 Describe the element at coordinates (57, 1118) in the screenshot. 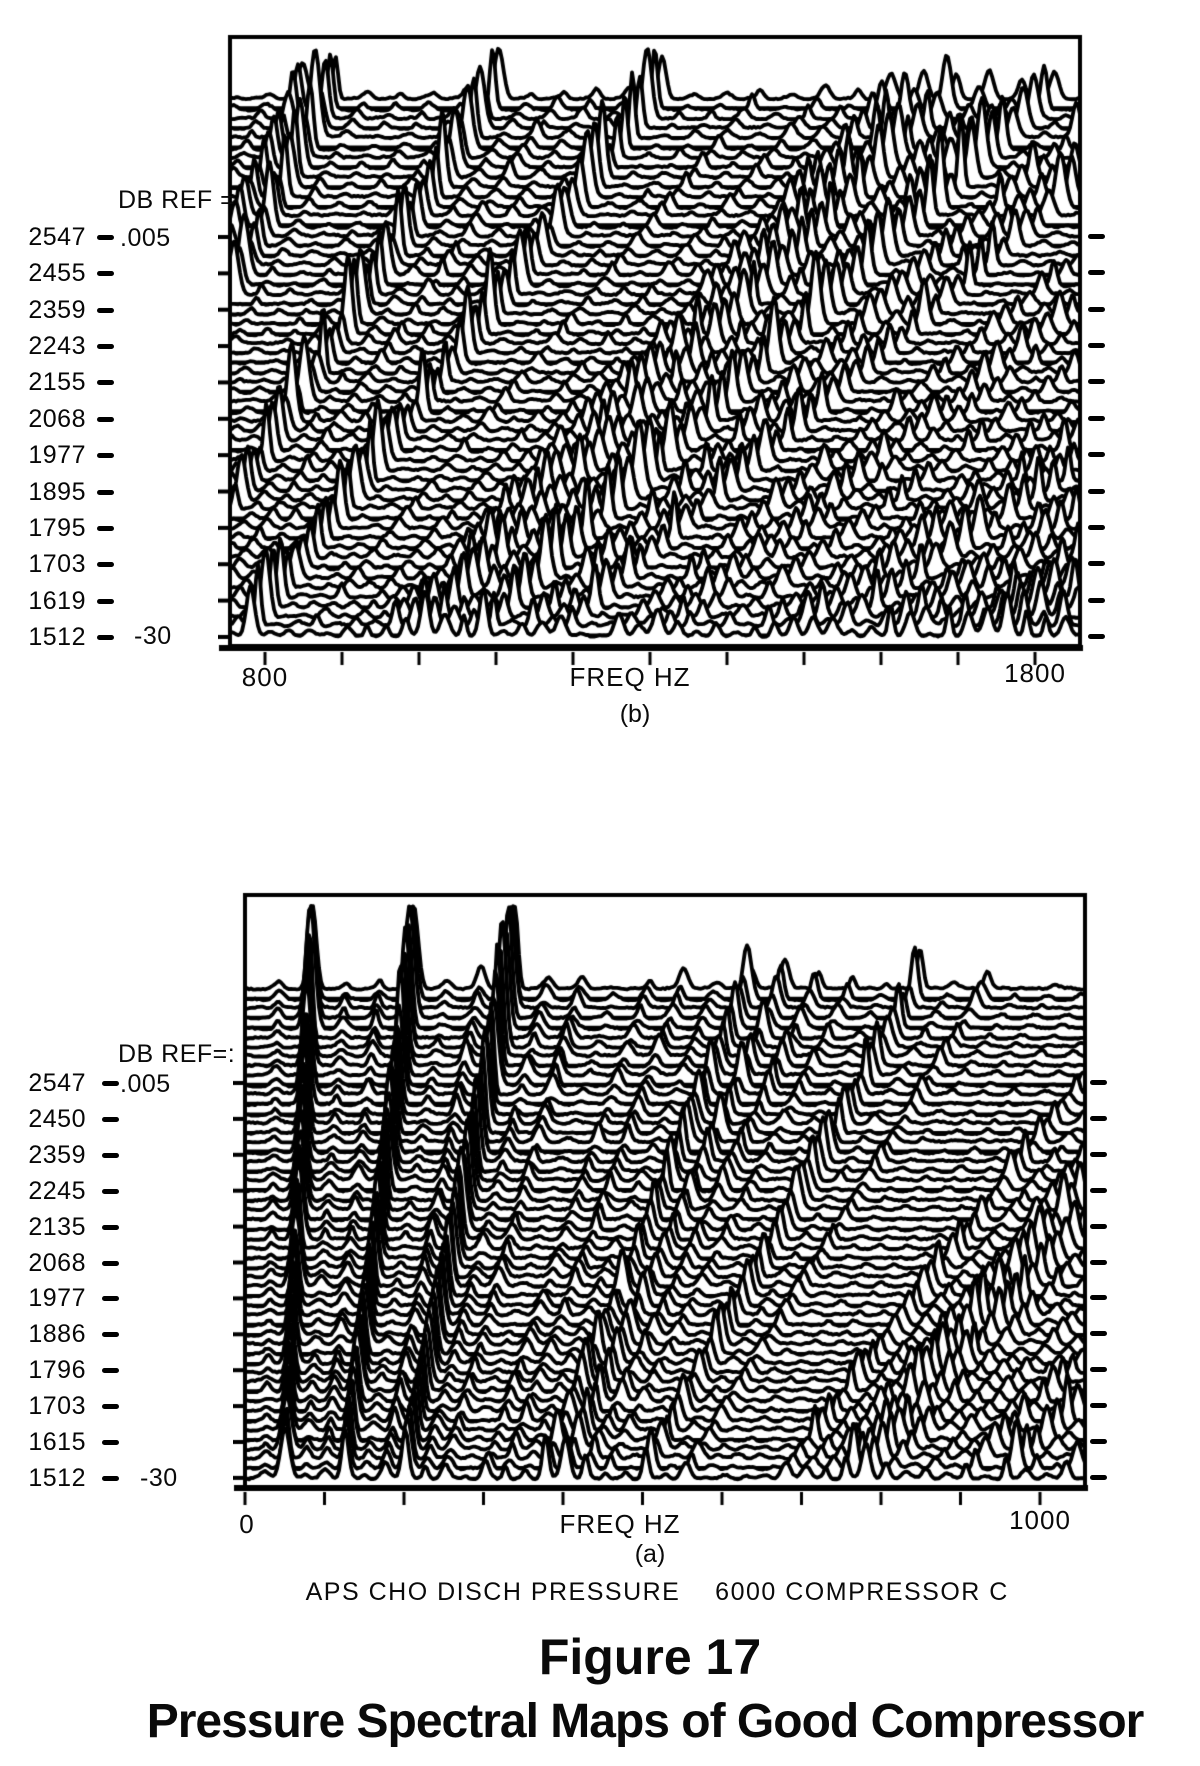

I see `y-axis-rpm-label: 2450` at that location.